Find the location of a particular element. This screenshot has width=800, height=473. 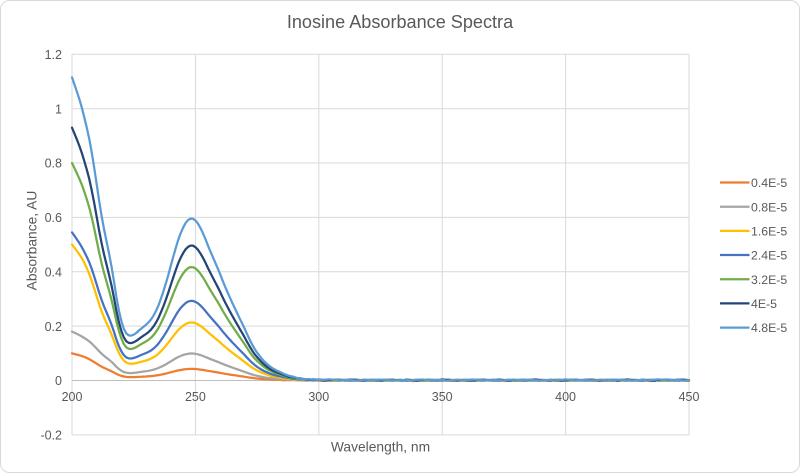

svg-text: 200 is located at coordinates (72, 397).